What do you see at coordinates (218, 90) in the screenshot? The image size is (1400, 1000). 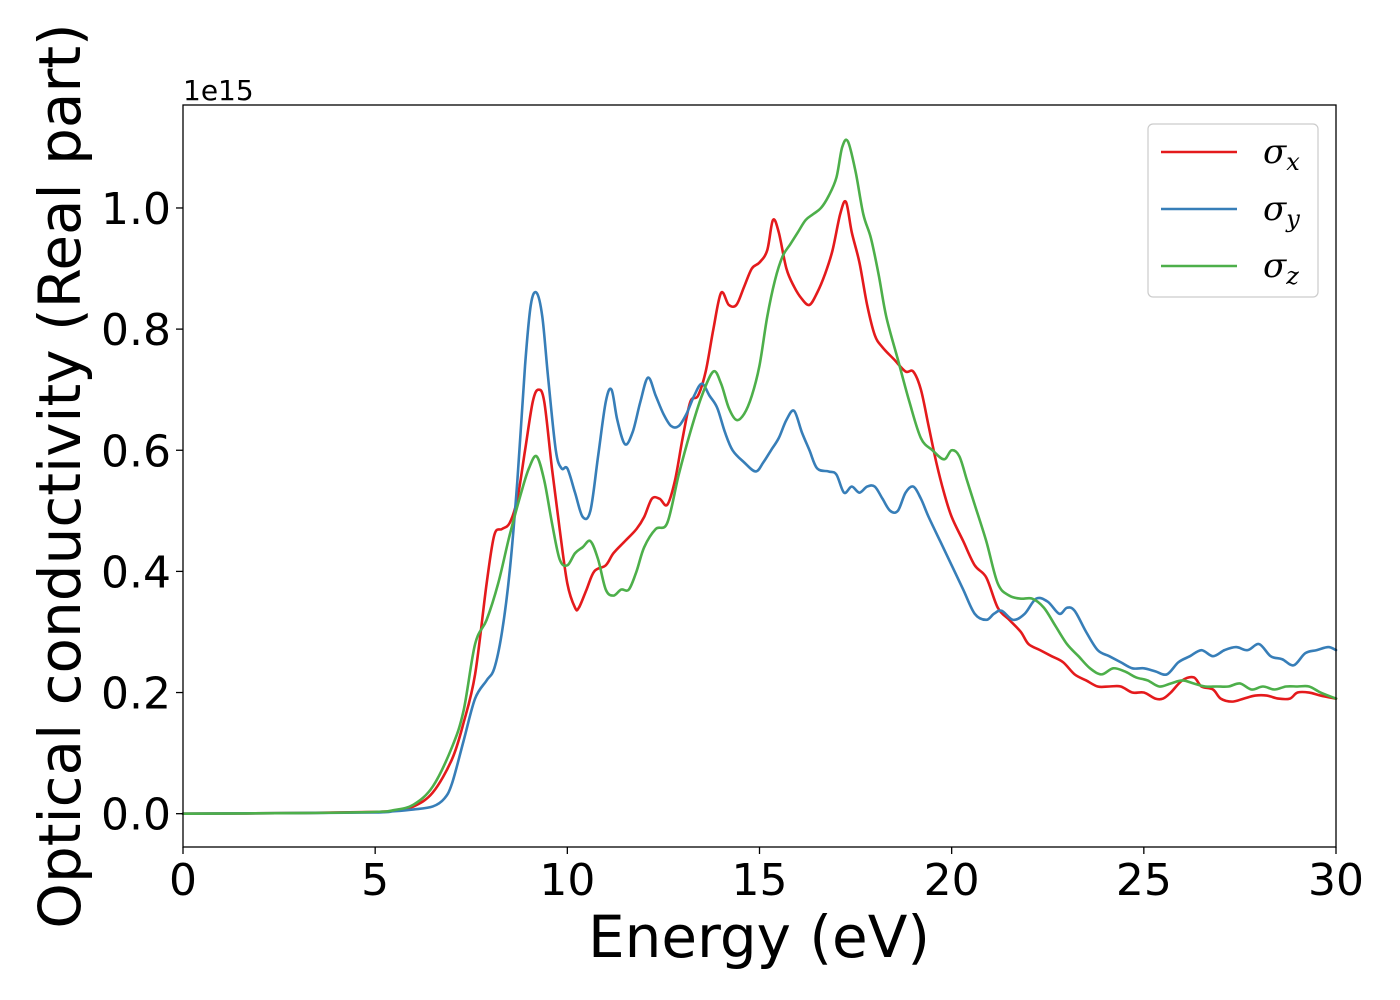 I see `y-offset-text: 1e15` at bounding box center [218, 90].